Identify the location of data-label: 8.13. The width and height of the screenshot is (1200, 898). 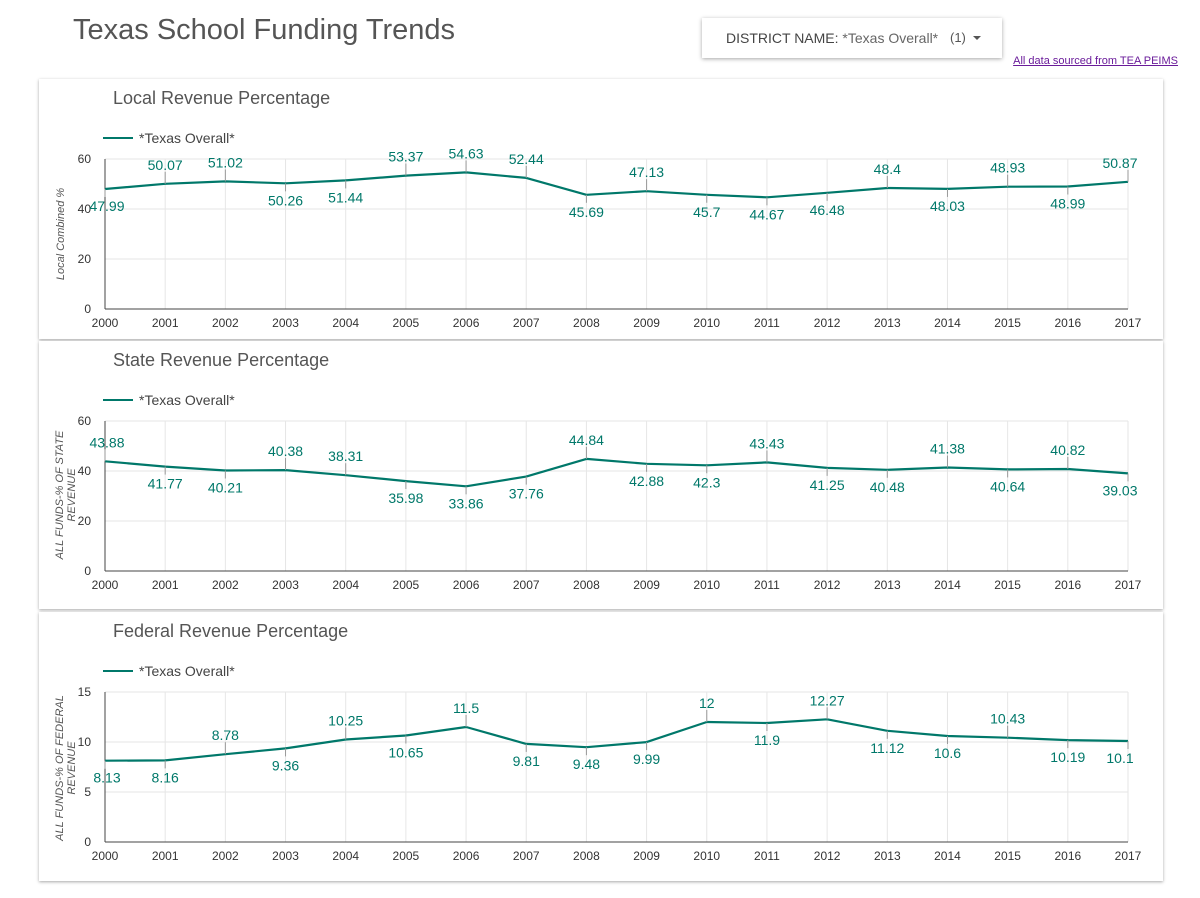
(106, 778).